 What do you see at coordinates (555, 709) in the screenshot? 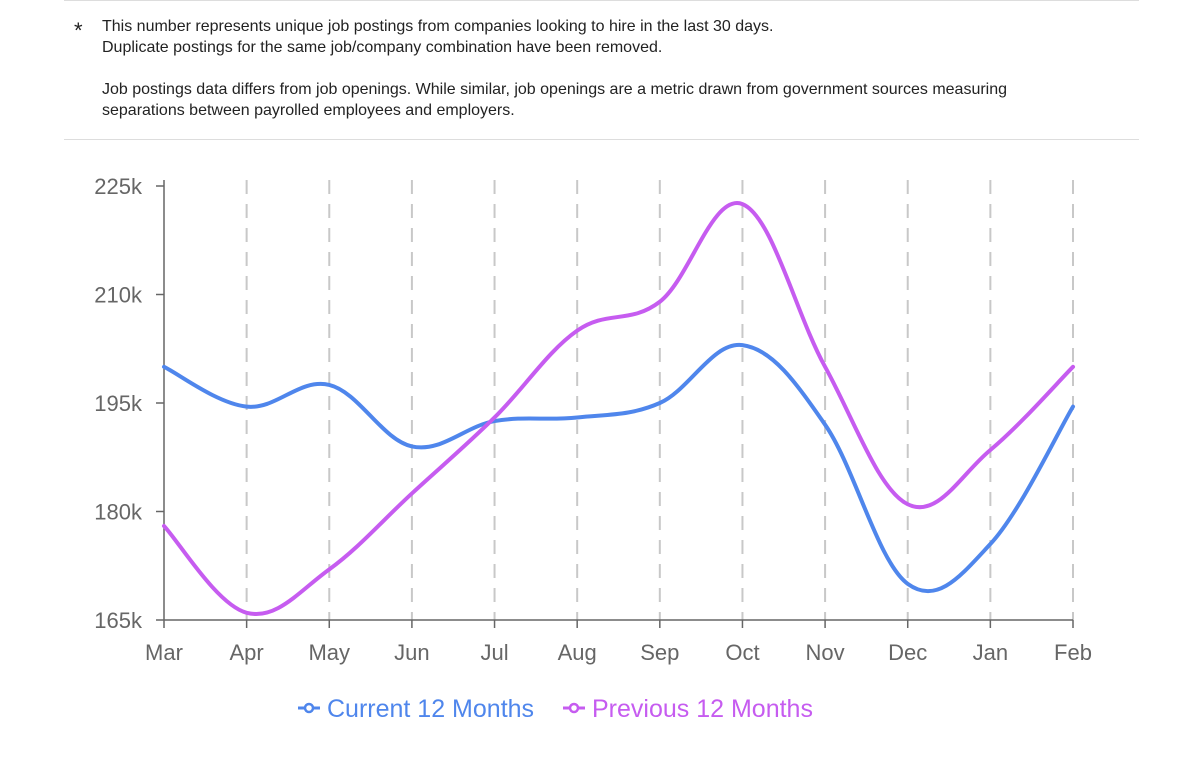
I see `legend: Current 12 Months Previous 12 Months` at bounding box center [555, 709].